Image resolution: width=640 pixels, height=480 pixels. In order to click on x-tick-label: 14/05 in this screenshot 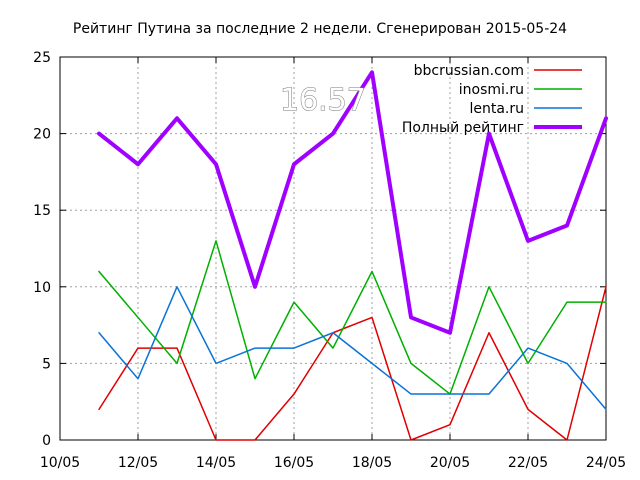, I will do `click(216, 463)`.